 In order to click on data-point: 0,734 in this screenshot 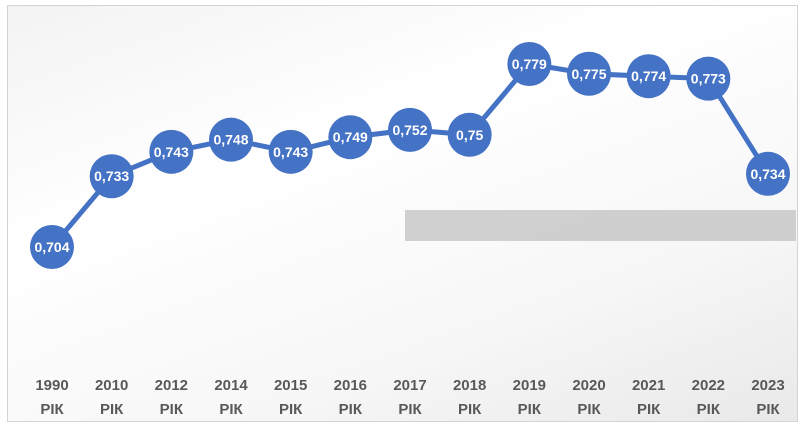, I will do `click(768, 173)`.